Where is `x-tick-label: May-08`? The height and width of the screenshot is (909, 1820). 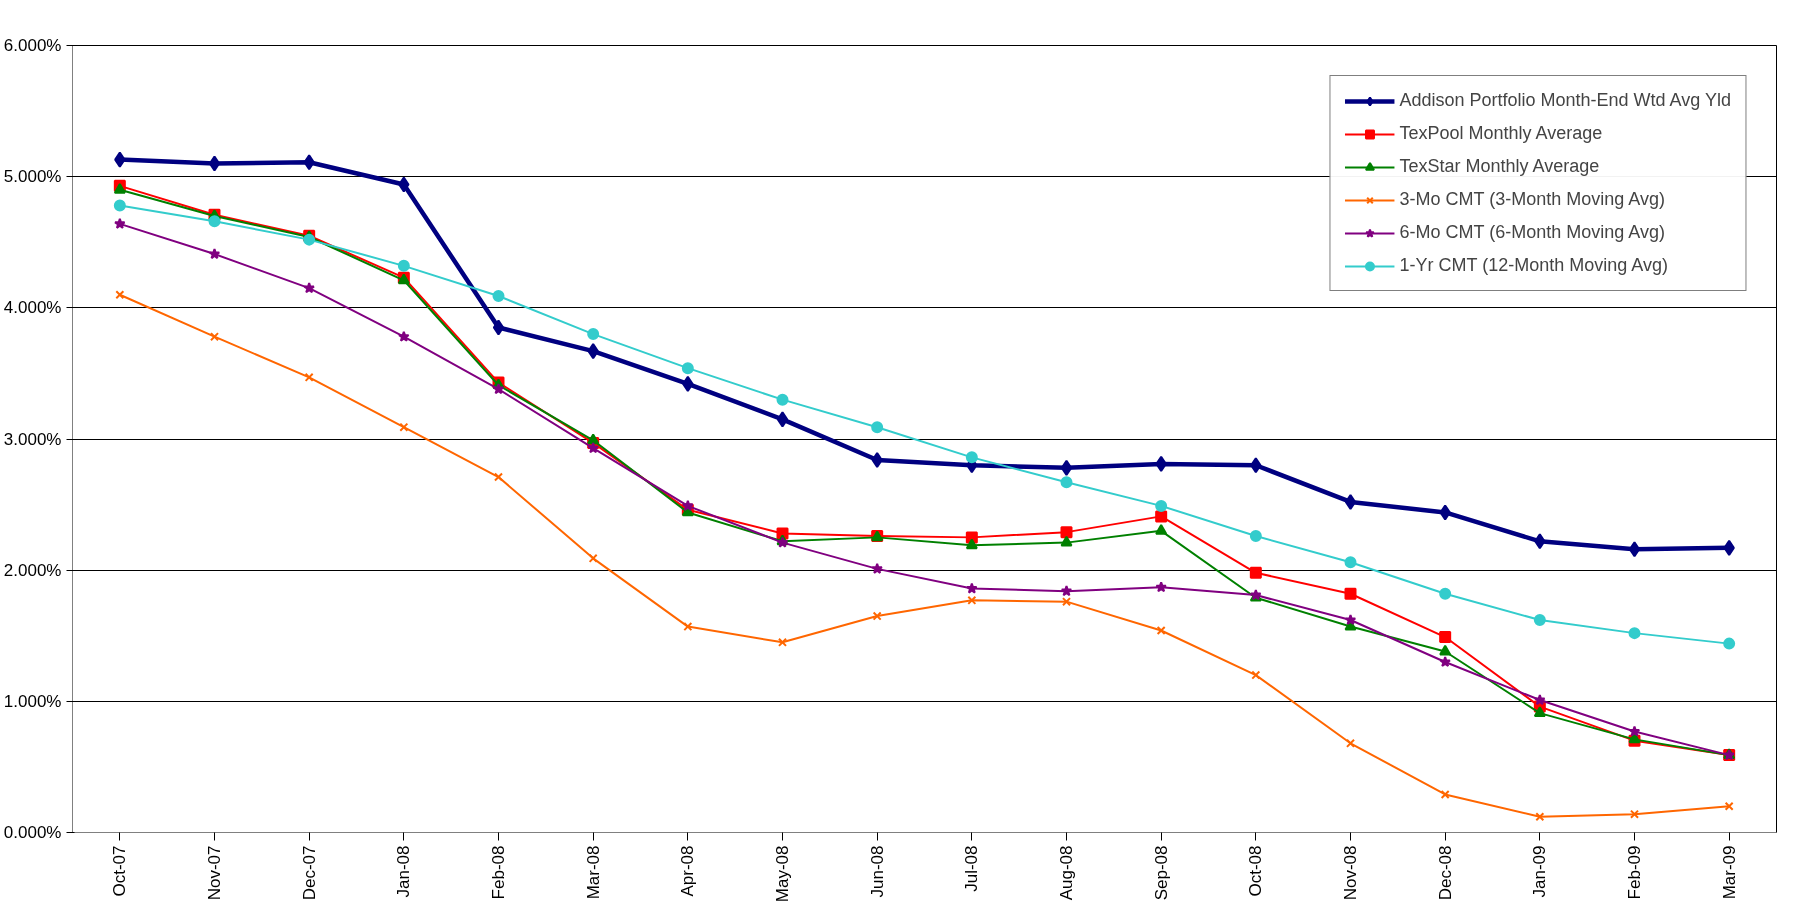
x-tick-label: May-08 is located at coordinates (782, 874).